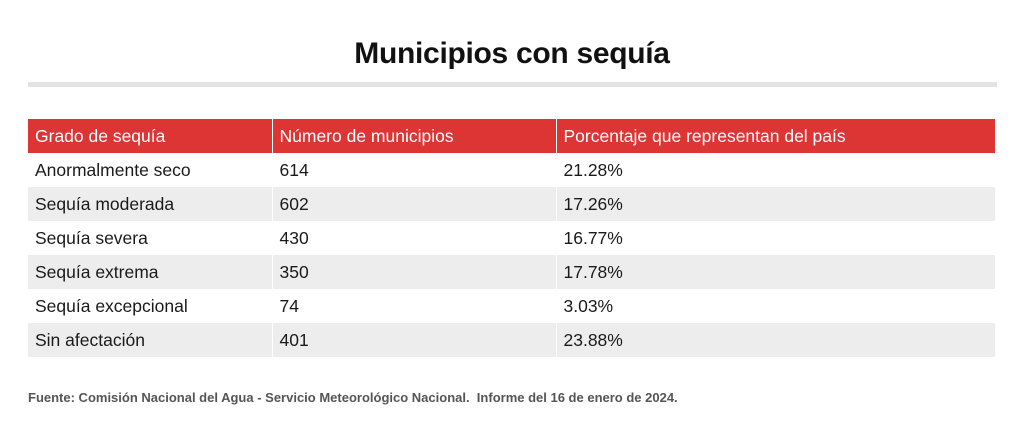 This screenshot has width=1024, height=438. What do you see at coordinates (775, 340) in the screenshot?
I see `cell-porcentaje: 23.88%` at bounding box center [775, 340].